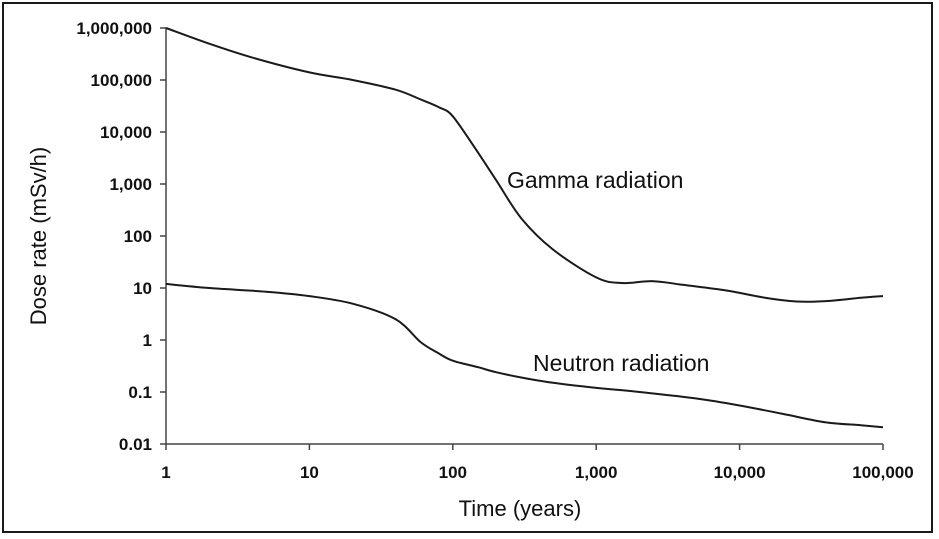  What do you see at coordinates (135, 444) in the screenshot?
I see `y-tick-label: 0.01` at bounding box center [135, 444].